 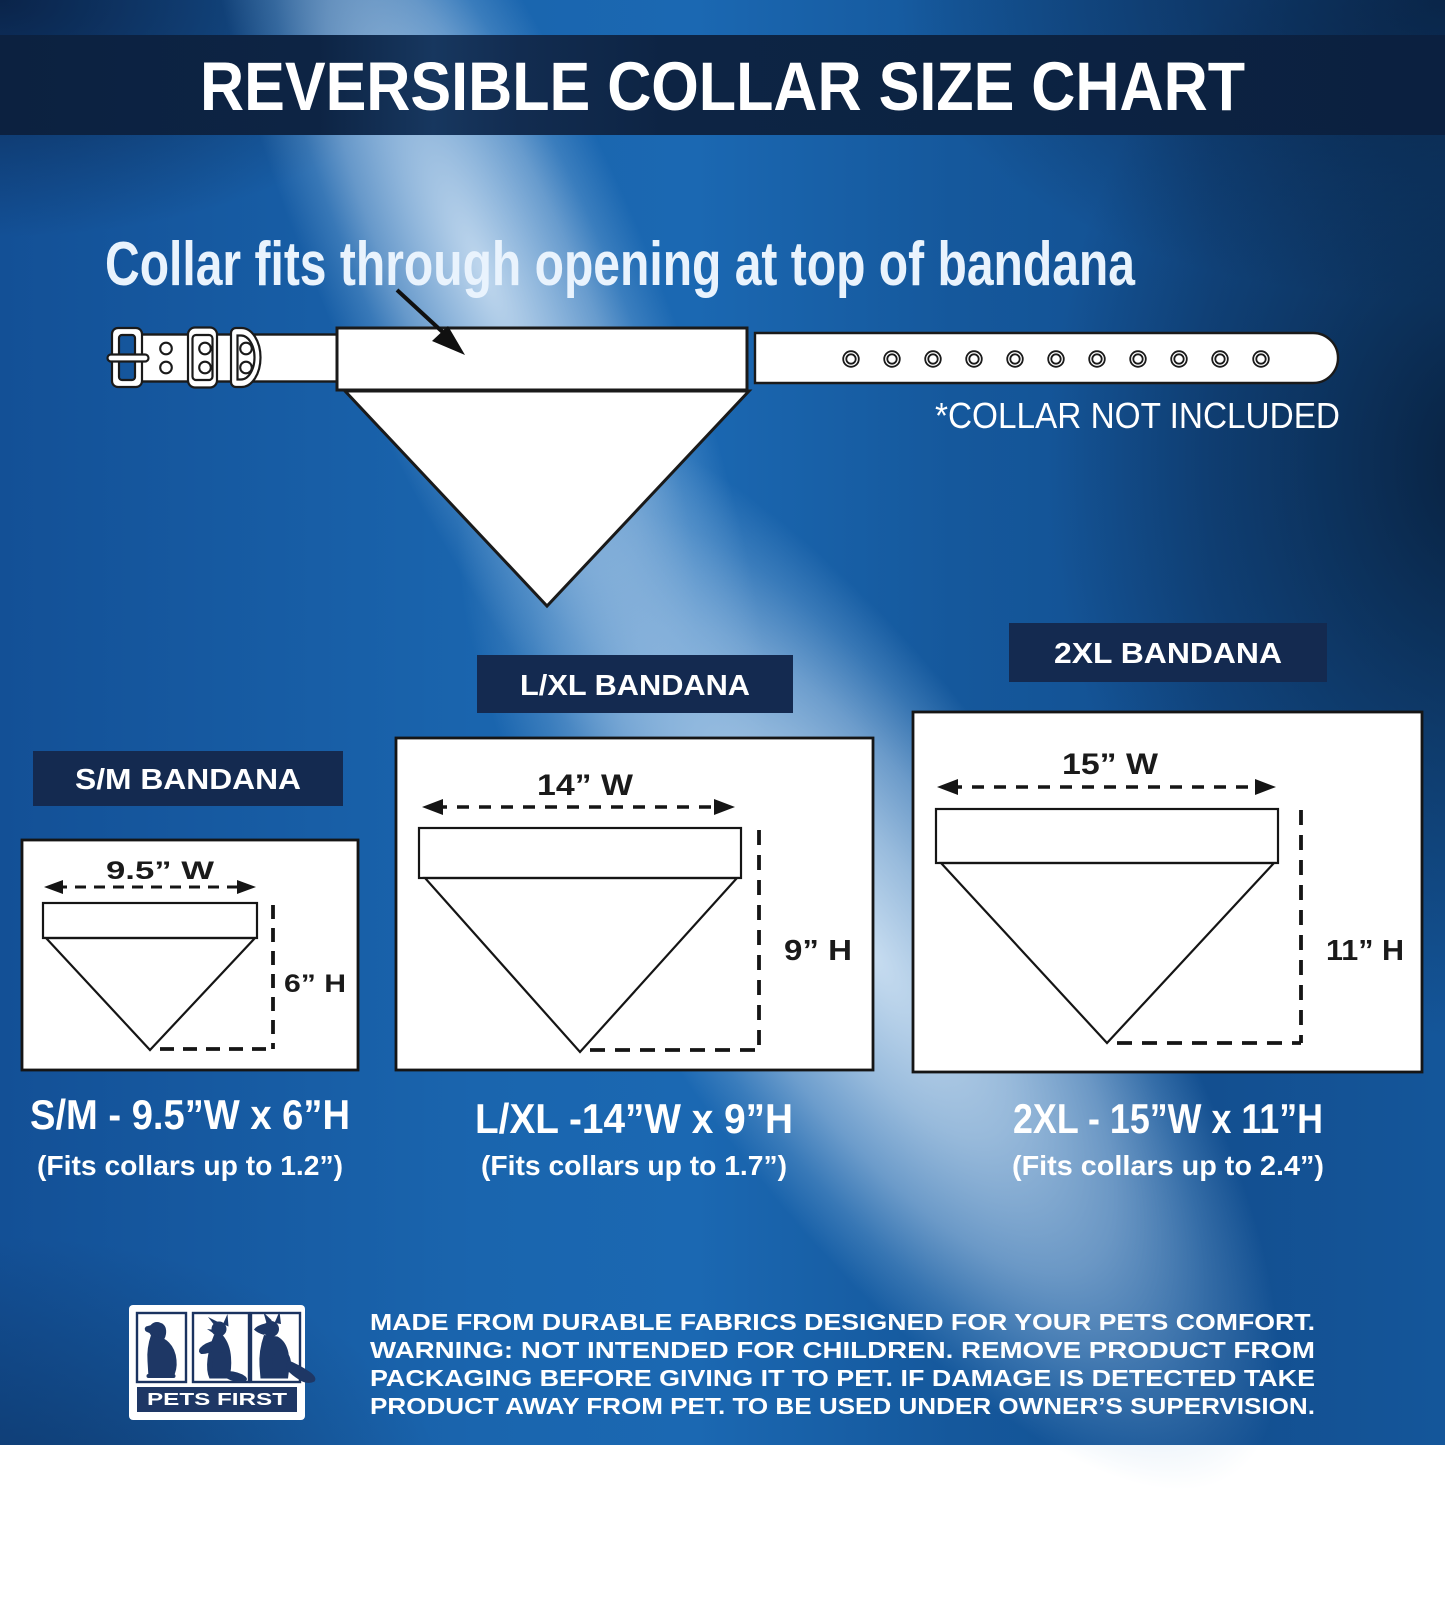 What do you see at coordinates (635, 686) in the screenshot?
I see `svg-text: L/XL BANDANA` at bounding box center [635, 686].